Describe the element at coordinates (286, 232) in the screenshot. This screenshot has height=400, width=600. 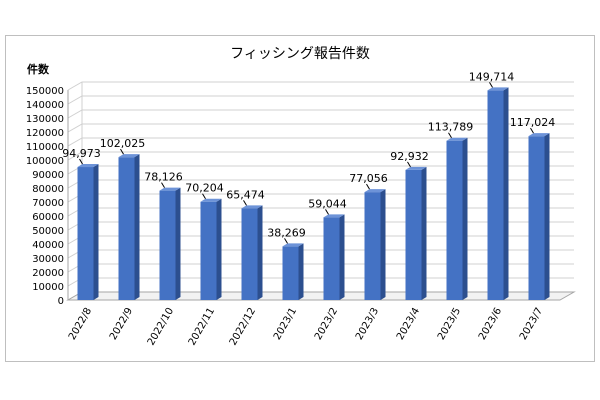
I see `data-label: 38,269` at that location.